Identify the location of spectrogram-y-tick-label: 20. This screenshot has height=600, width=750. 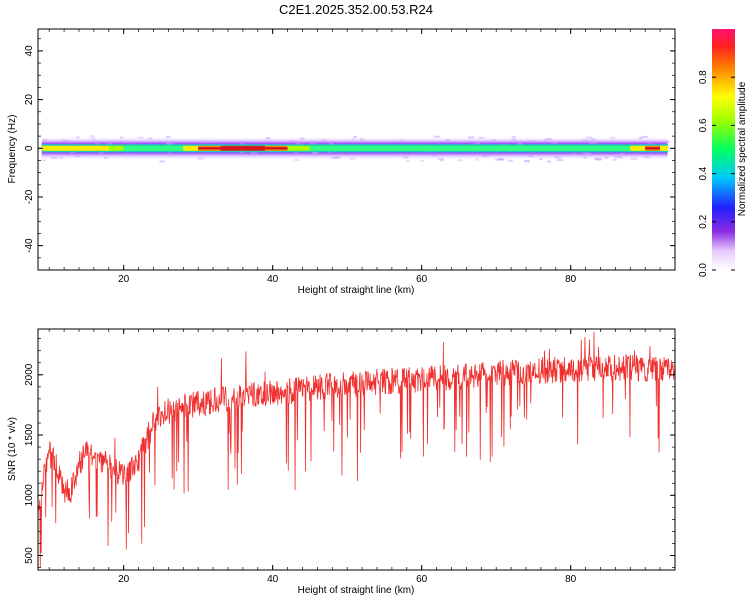
(29, 100).